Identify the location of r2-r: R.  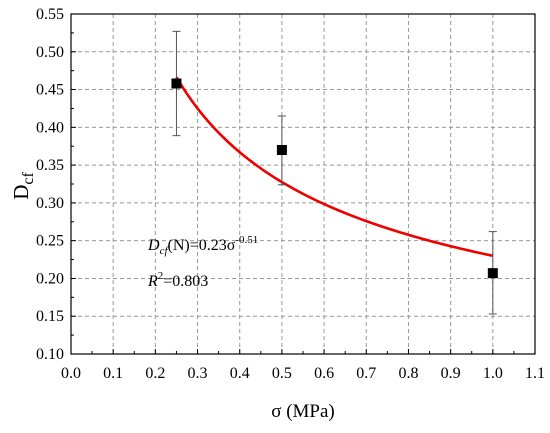
(152, 281).